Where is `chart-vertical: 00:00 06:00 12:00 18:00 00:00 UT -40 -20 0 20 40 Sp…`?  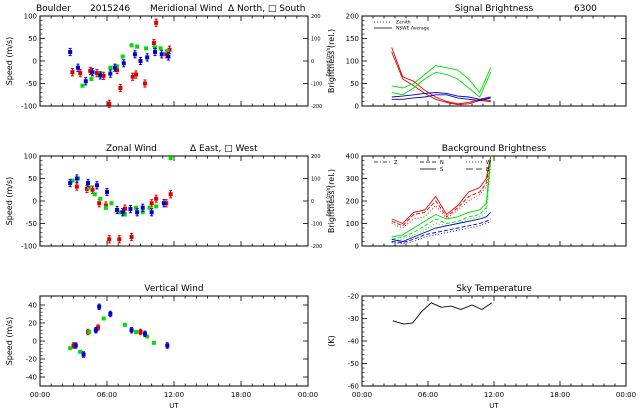 chart-vertical: 00:00 06:00 12:00 18:00 00:00 UT -40 -20 0 20 40 Sp… is located at coordinates (161, 347).